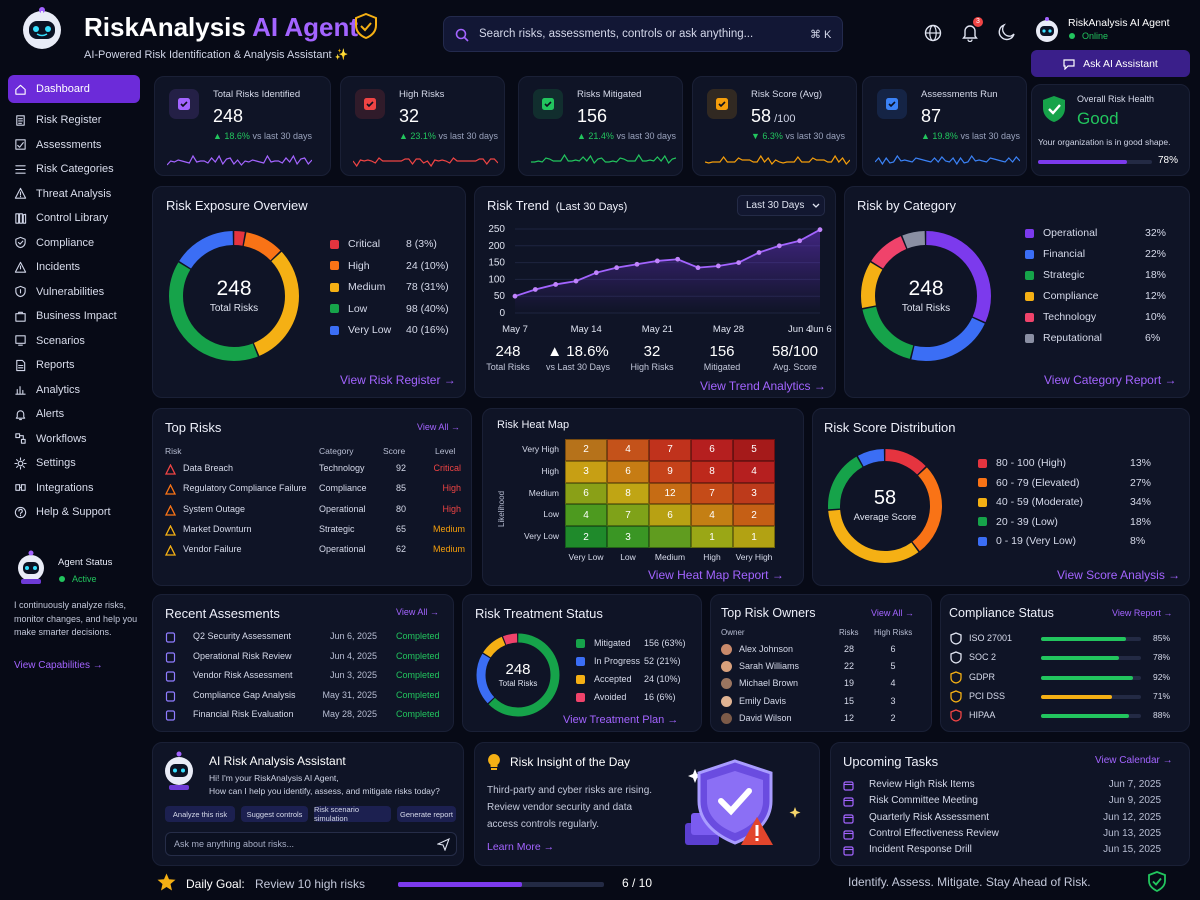 The width and height of the screenshot is (1200, 900). What do you see at coordinates (74, 120) in the screenshot?
I see `sidebar-item-risk-register: Risk Register` at bounding box center [74, 120].